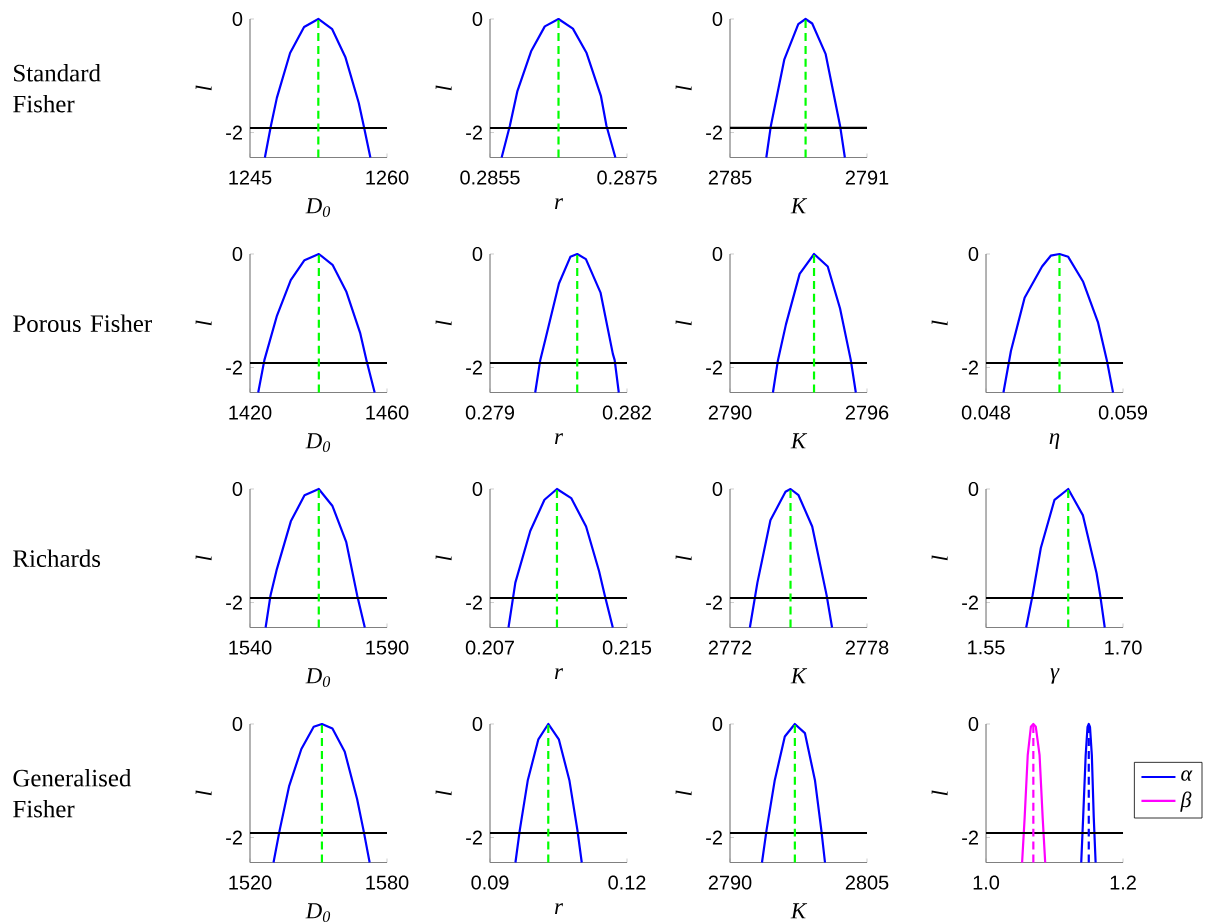  Describe the element at coordinates (57, 558) in the screenshot. I see `text: Richards` at that location.